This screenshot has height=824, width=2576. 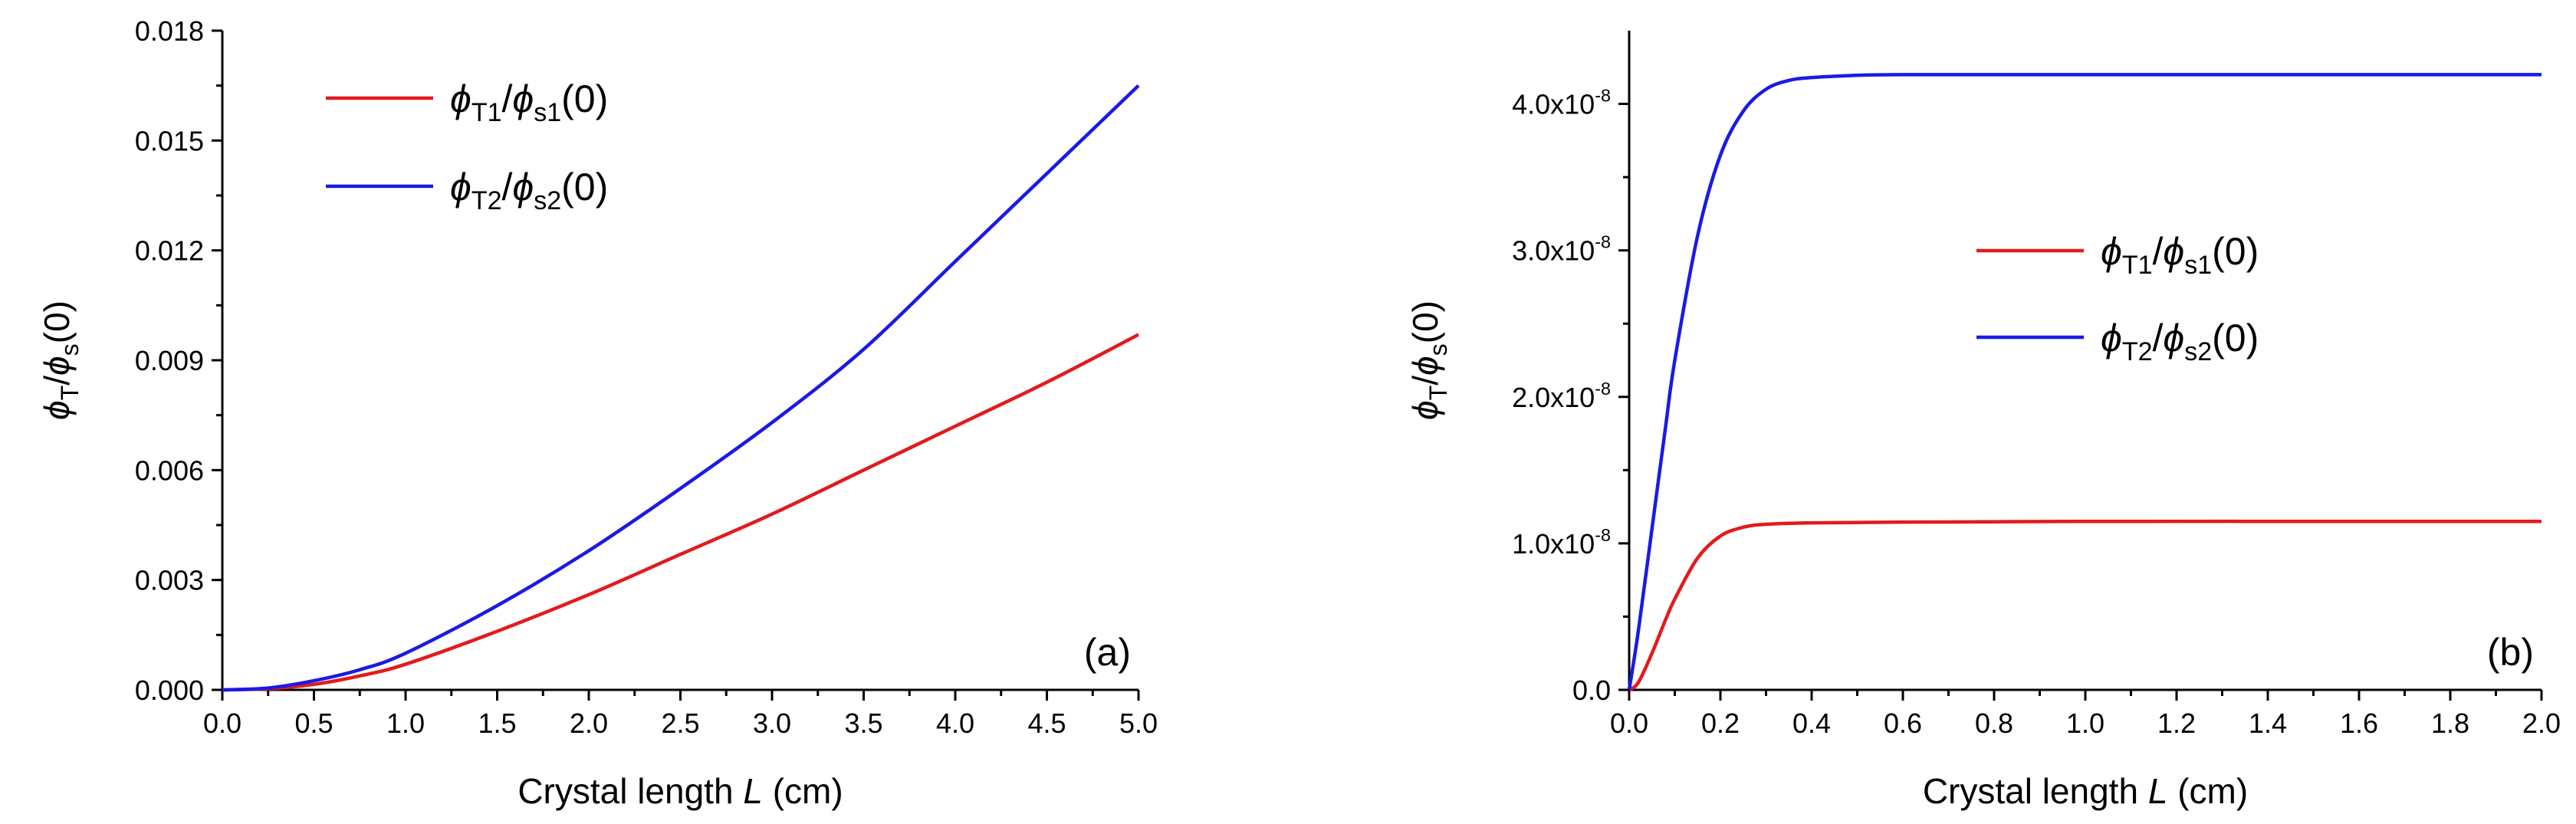 What do you see at coordinates (772, 723) in the screenshot?
I see `x-tick-label: 3.0` at bounding box center [772, 723].